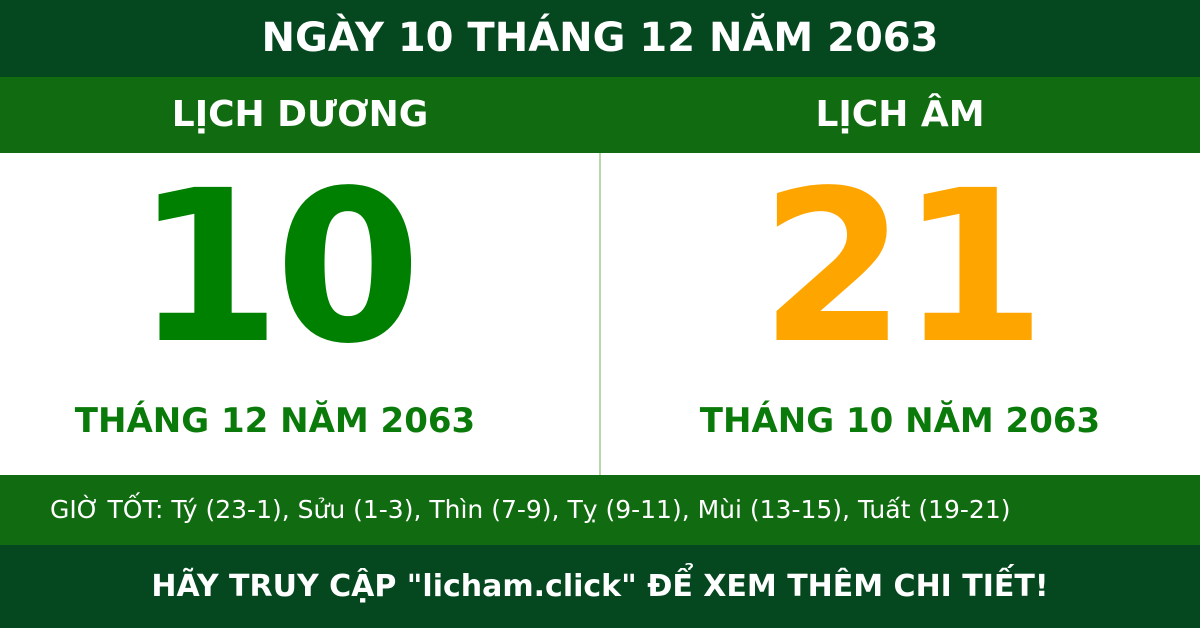  Describe the element at coordinates (900, 421) in the screenshot. I see `lunar-month-year: THÁNG 10 NĂM 2063` at that location.